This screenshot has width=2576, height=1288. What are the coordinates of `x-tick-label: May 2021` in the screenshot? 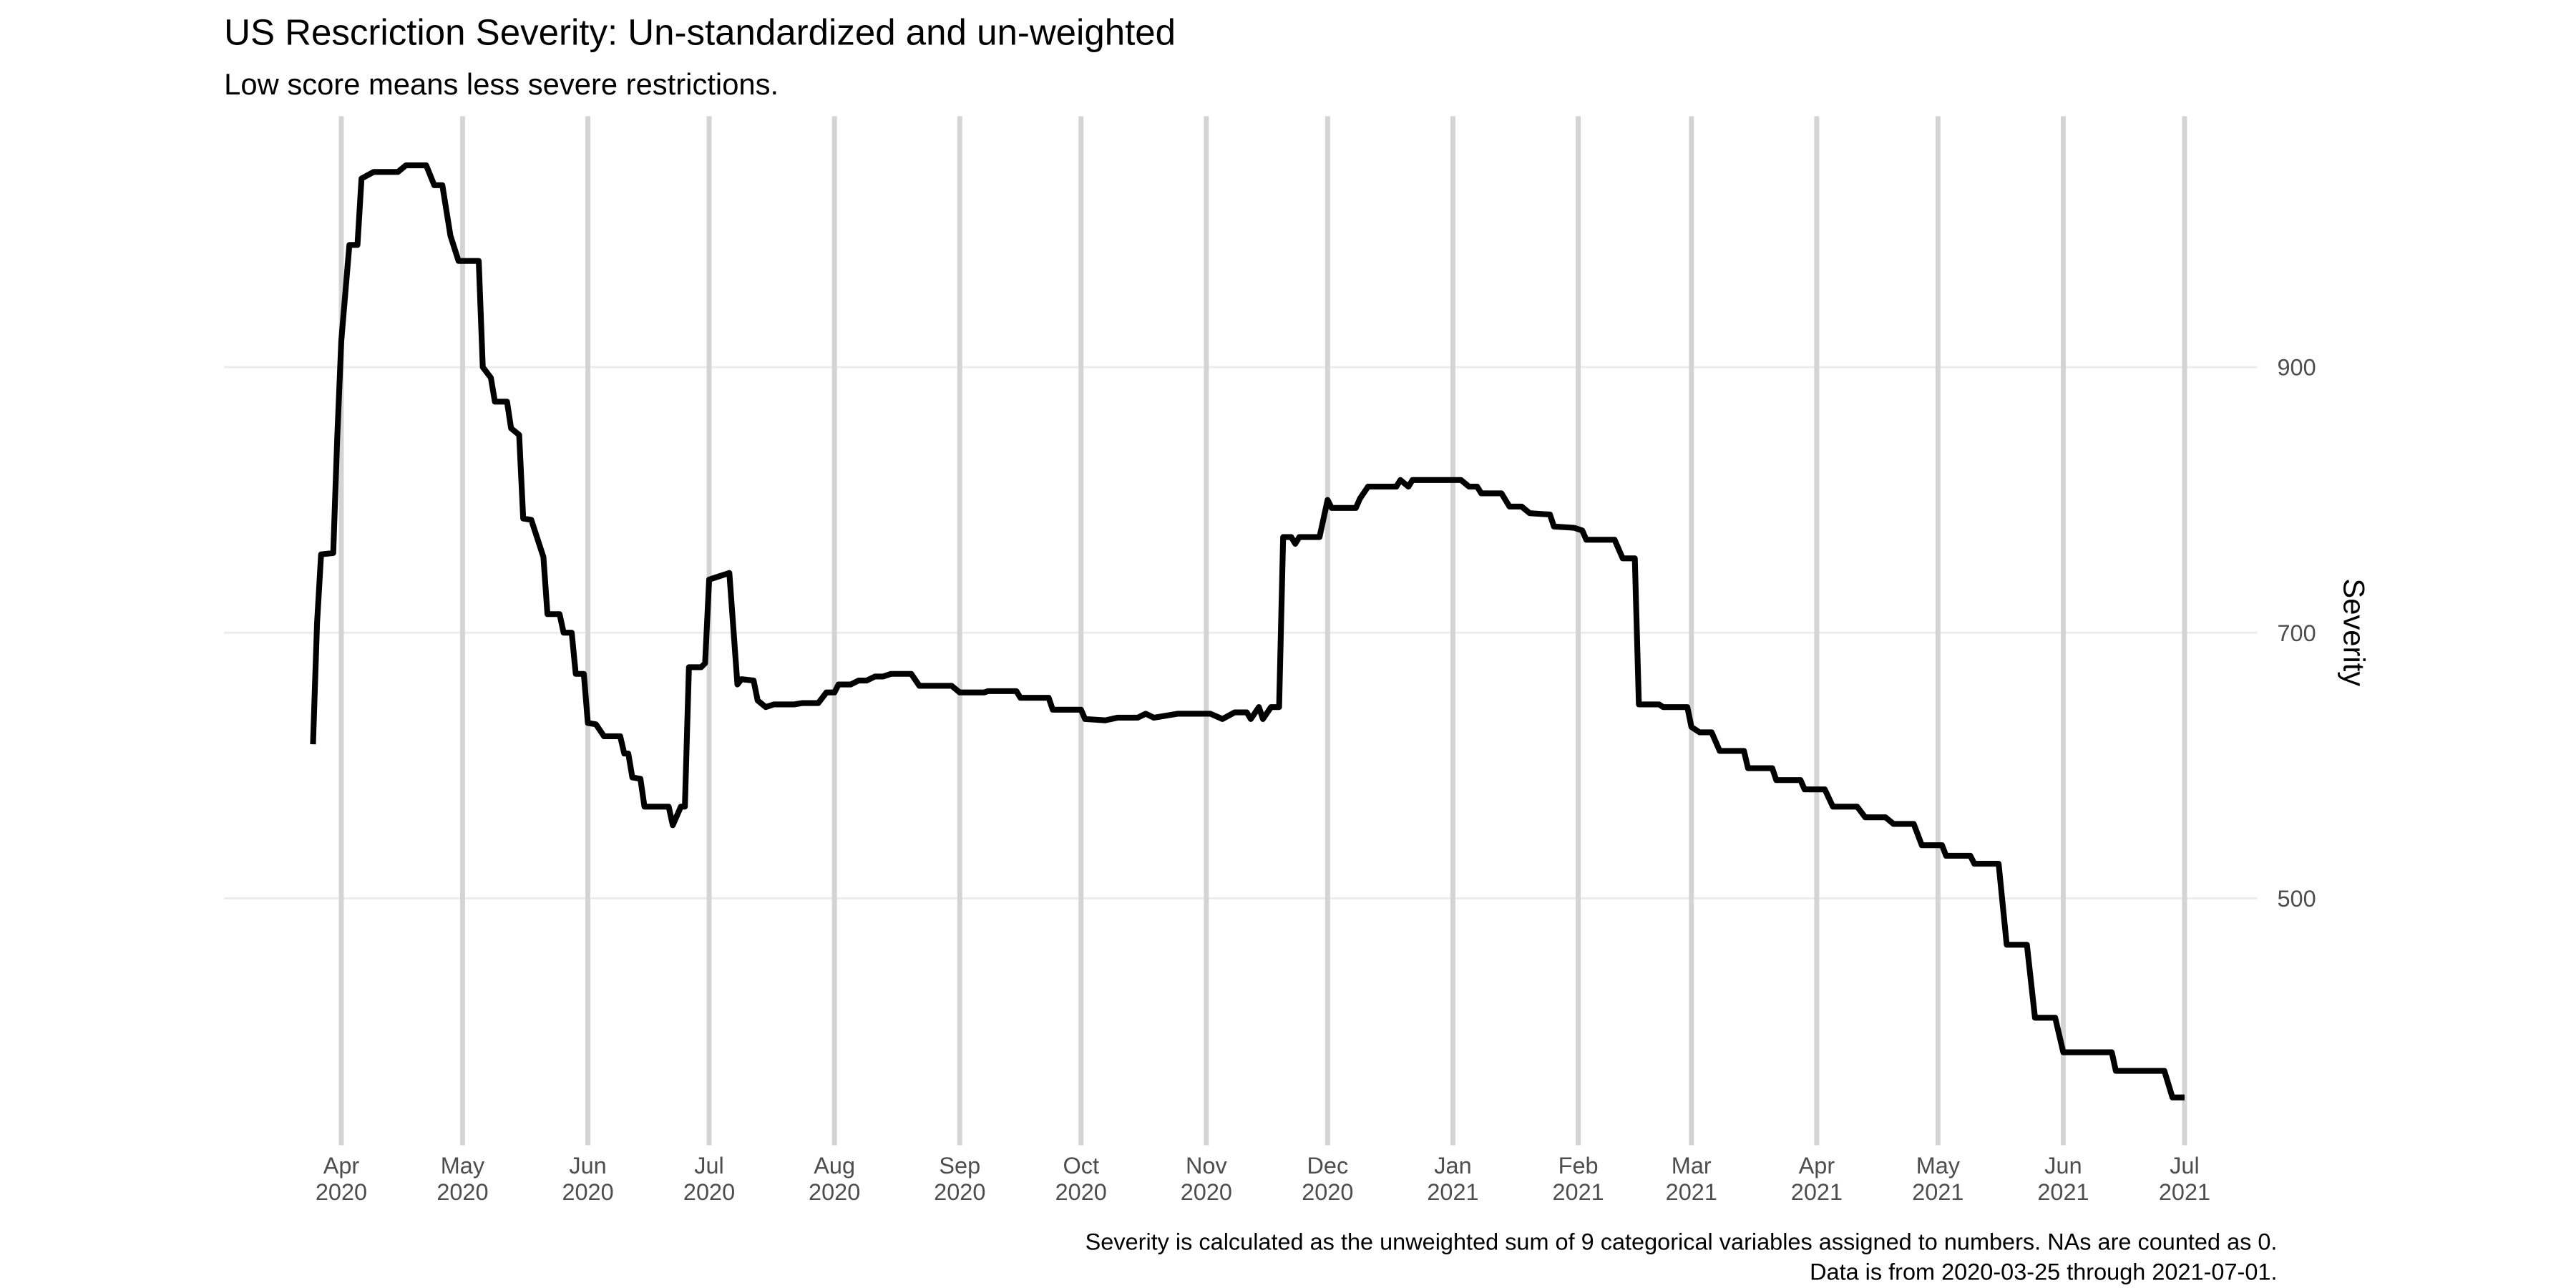 It's located at (1937, 1179).